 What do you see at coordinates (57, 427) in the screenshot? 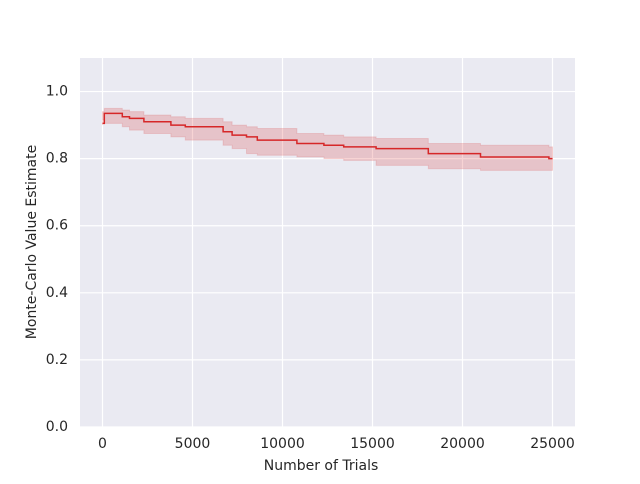
I see `y-tick-label: 0.0` at bounding box center [57, 427].